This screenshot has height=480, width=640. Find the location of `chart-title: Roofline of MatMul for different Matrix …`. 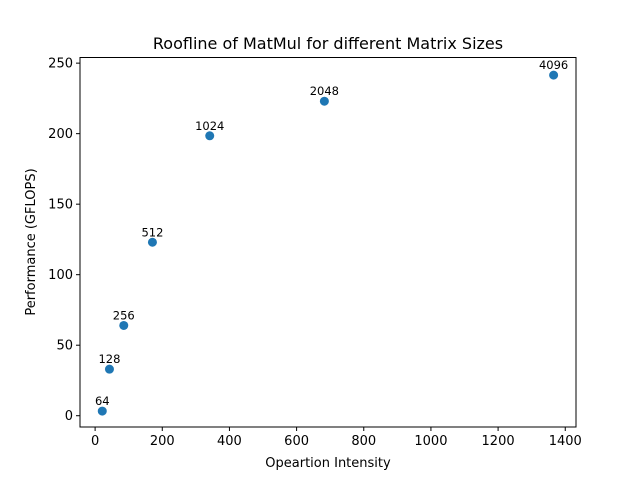

chart-title: Roofline of MatMul for different Matrix … is located at coordinates (328, 43).